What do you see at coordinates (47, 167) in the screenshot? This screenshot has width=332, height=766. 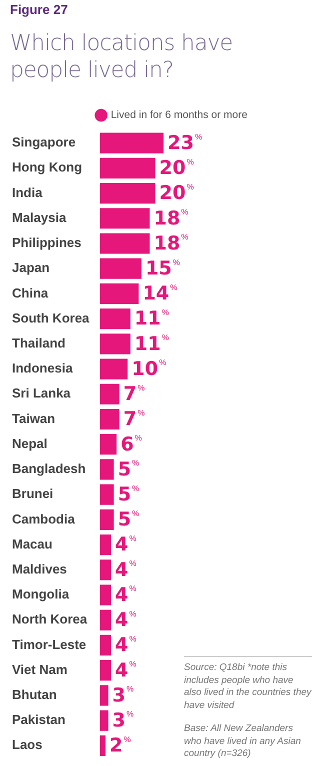 I see `y-tick-label: Hong Kong` at bounding box center [47, 167].